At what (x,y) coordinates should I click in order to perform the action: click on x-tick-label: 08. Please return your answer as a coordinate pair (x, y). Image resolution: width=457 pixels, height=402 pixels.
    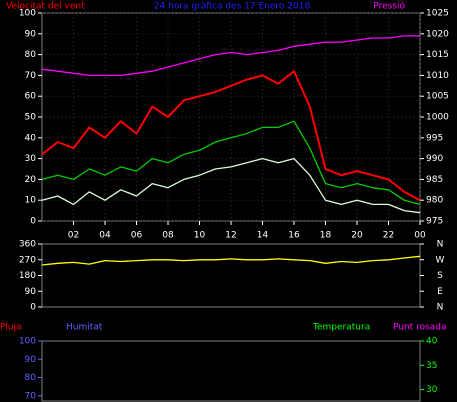
    Looking at the image, I should click on (168, 236).